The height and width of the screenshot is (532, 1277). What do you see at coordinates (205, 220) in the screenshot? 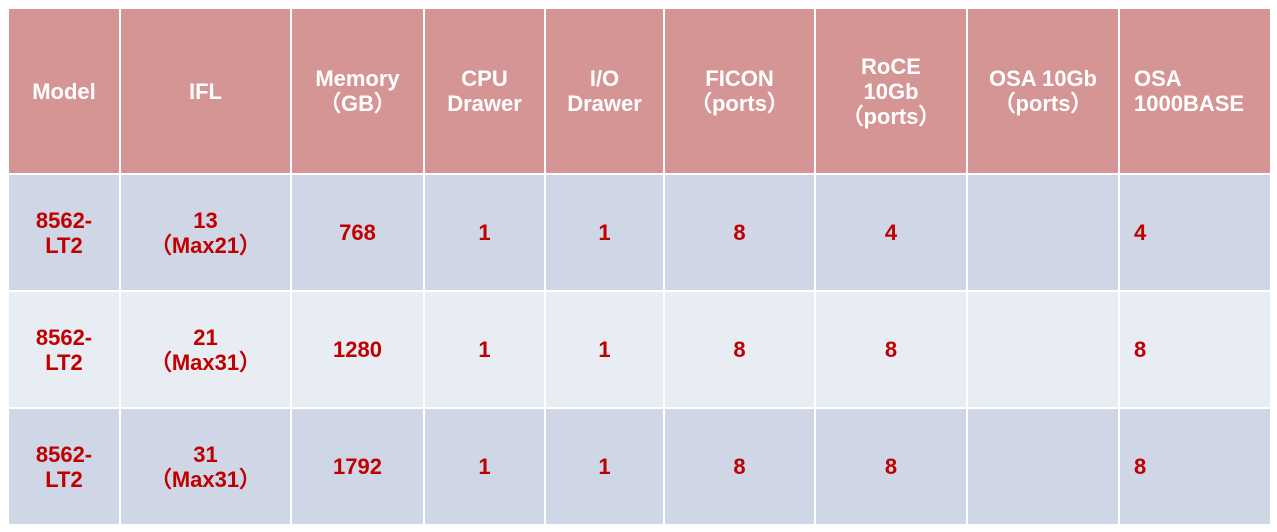
I see `ifl-text: 13` at bounding box center [205, 220].